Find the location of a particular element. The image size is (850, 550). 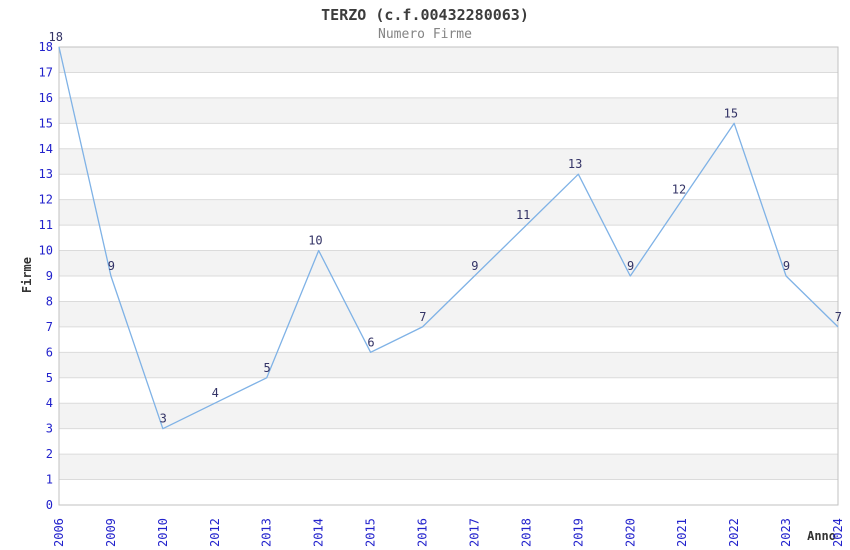

y-tick-label: 2 is located at coordinates (49, 454).